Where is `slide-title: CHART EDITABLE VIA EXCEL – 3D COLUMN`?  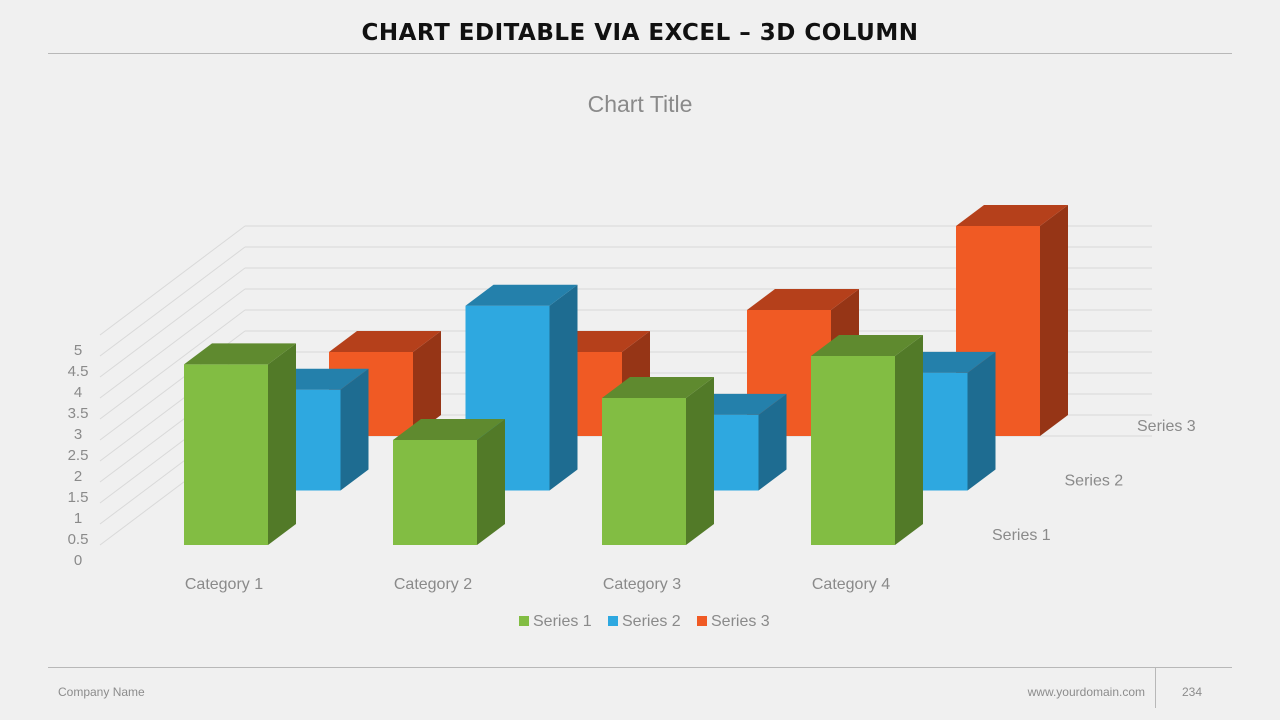
slide-title: CHART EDITABLE VIA EXCEL – 3D COLUMN is located at coordinates (640, 33).